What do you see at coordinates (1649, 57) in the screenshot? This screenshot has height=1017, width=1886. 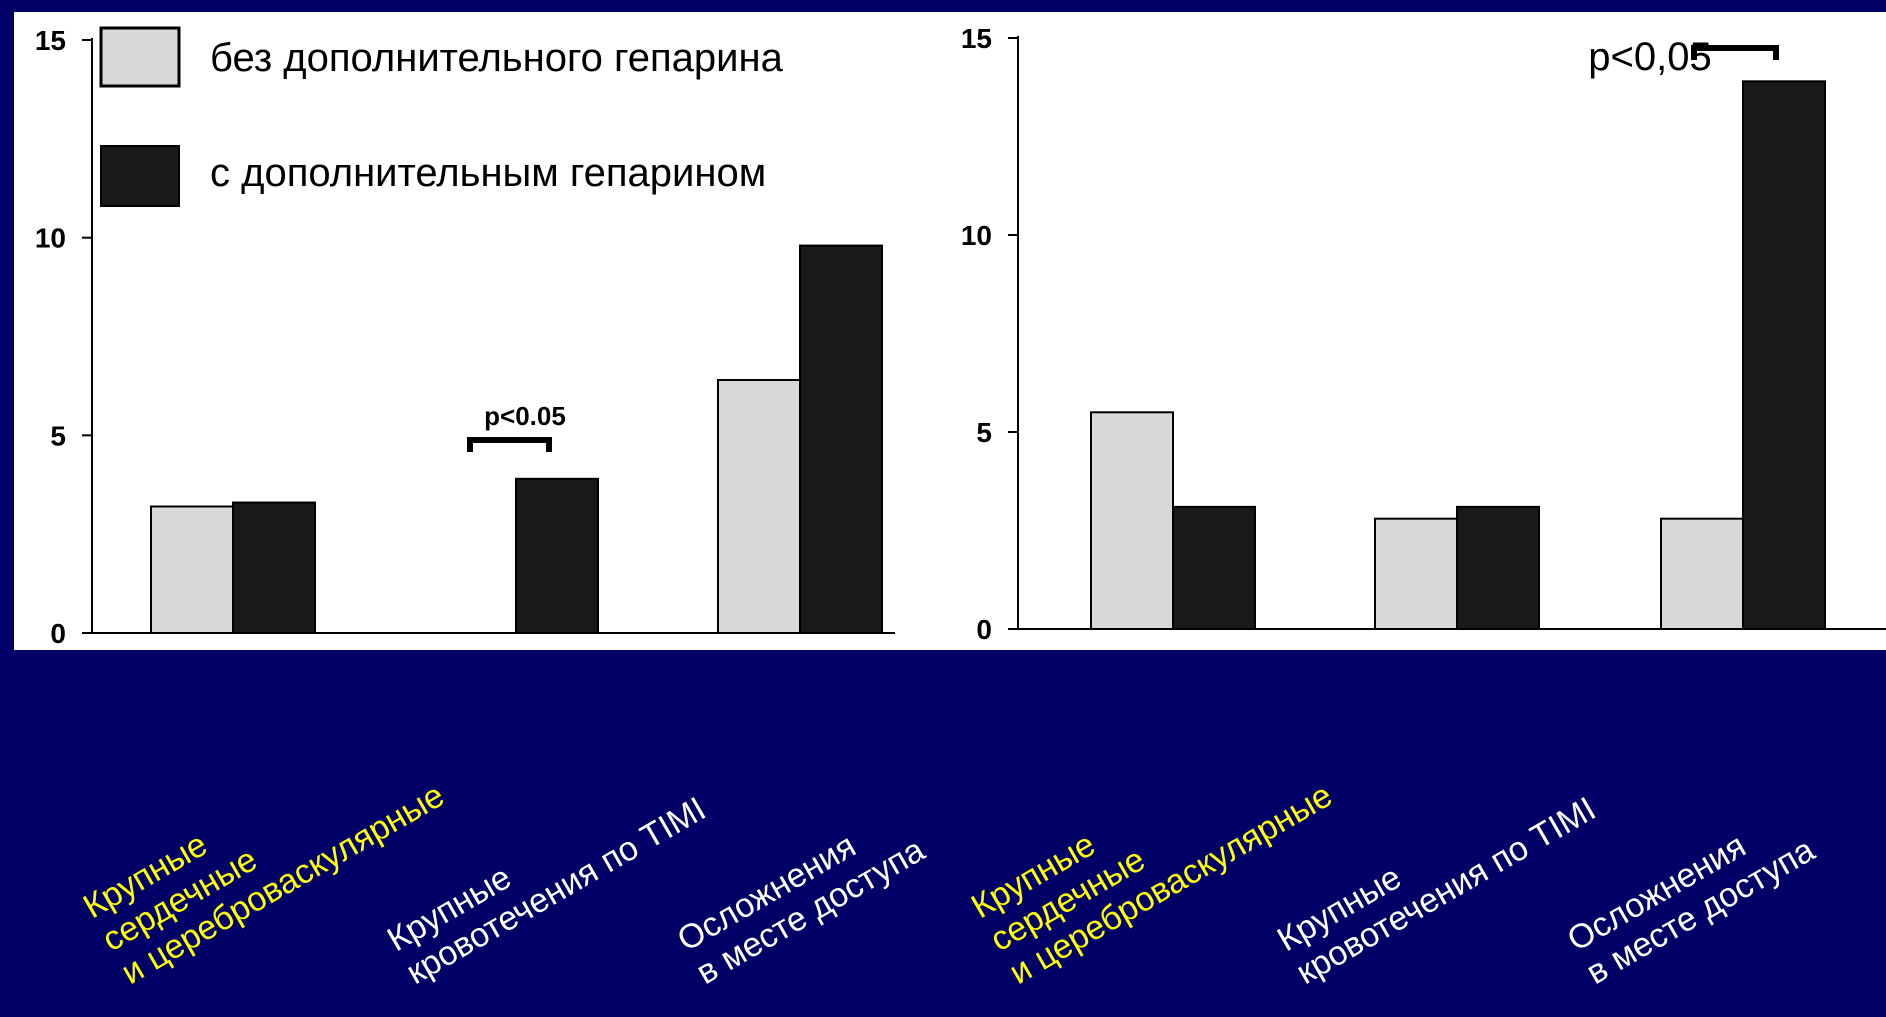 I see `significance-label: p<0,05` at bounding box center [1649, 57].